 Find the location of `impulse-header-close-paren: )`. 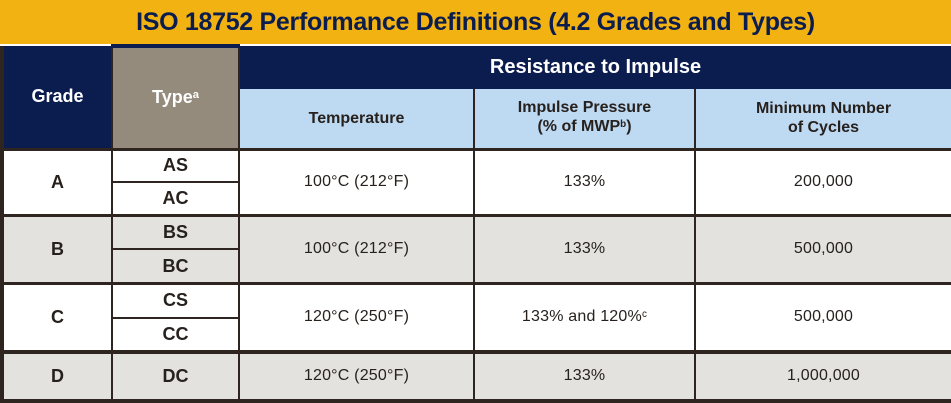

impulse-header-close-paren: ) is located at coordinates (629, 127).